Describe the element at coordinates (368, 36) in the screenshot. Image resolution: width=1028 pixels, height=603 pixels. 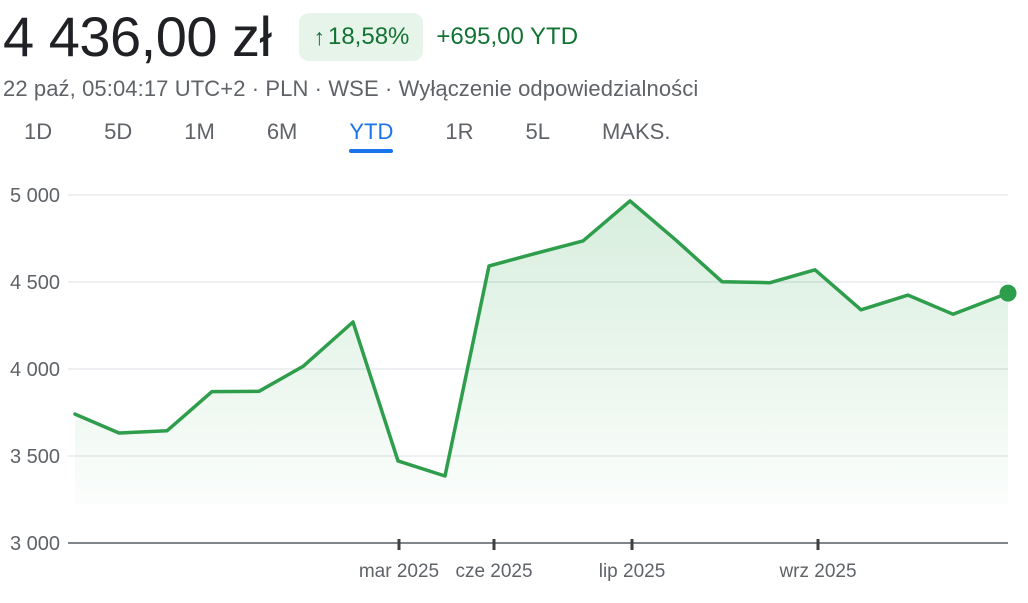
I see `change-percent: 18,58%` at that location.